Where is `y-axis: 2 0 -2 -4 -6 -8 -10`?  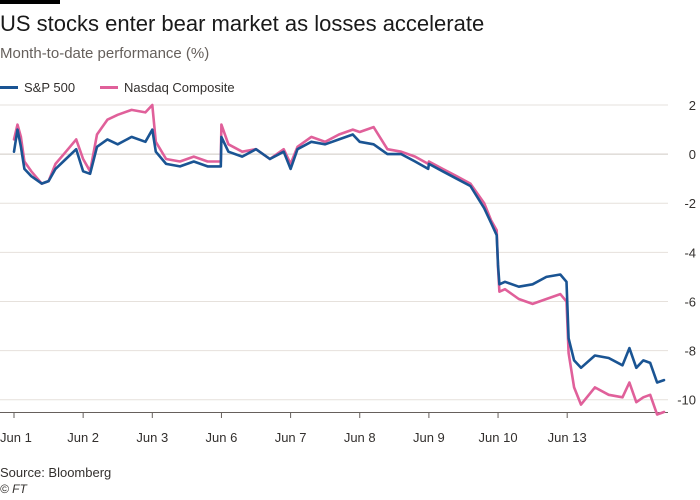
y-axis: 2 0 -2 -4 -6 -8 -10 is located at coordinates (686, 253).